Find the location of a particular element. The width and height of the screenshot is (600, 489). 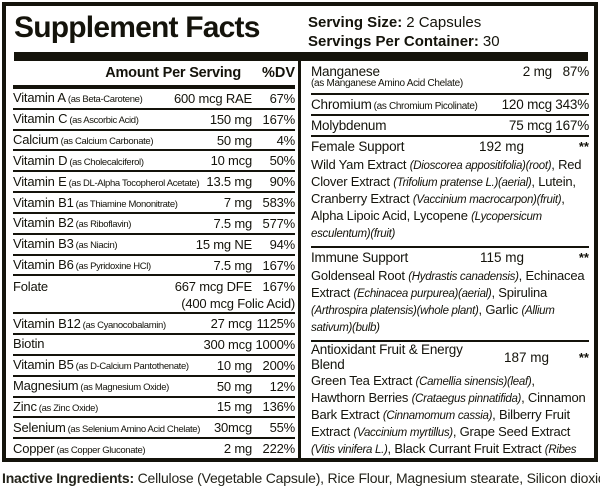

blend-amount: 187 mg is located at coordinates (526, 357).